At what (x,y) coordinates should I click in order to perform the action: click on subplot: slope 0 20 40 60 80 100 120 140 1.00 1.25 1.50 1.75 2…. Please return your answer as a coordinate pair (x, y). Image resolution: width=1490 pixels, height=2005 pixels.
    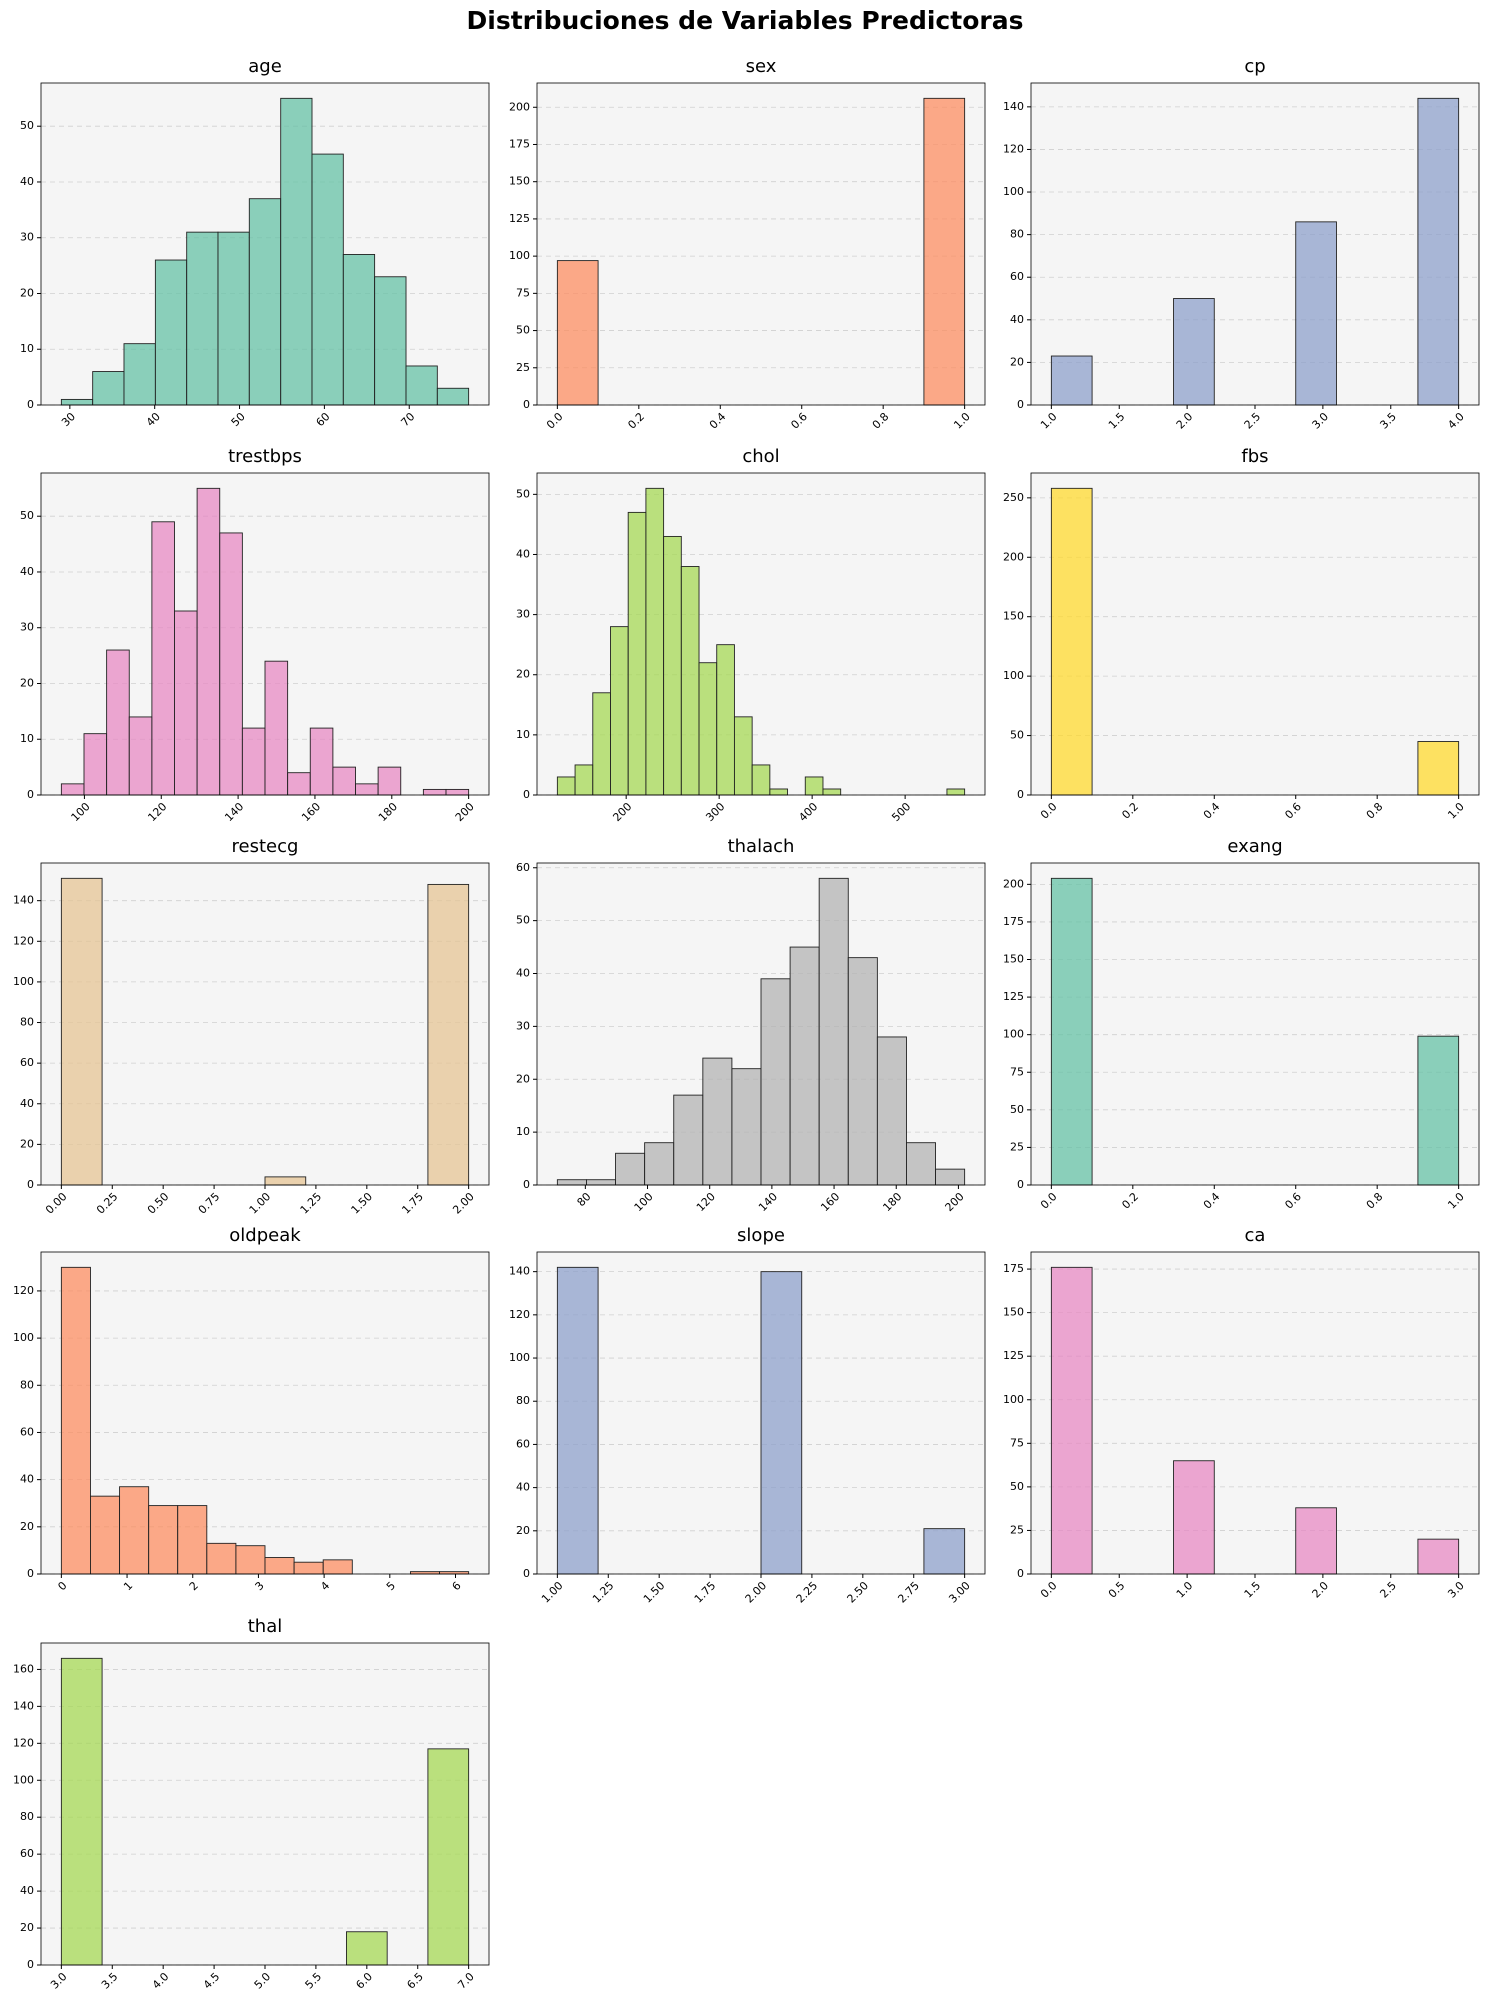
    Looking at the image, I should click on (747, 1415).